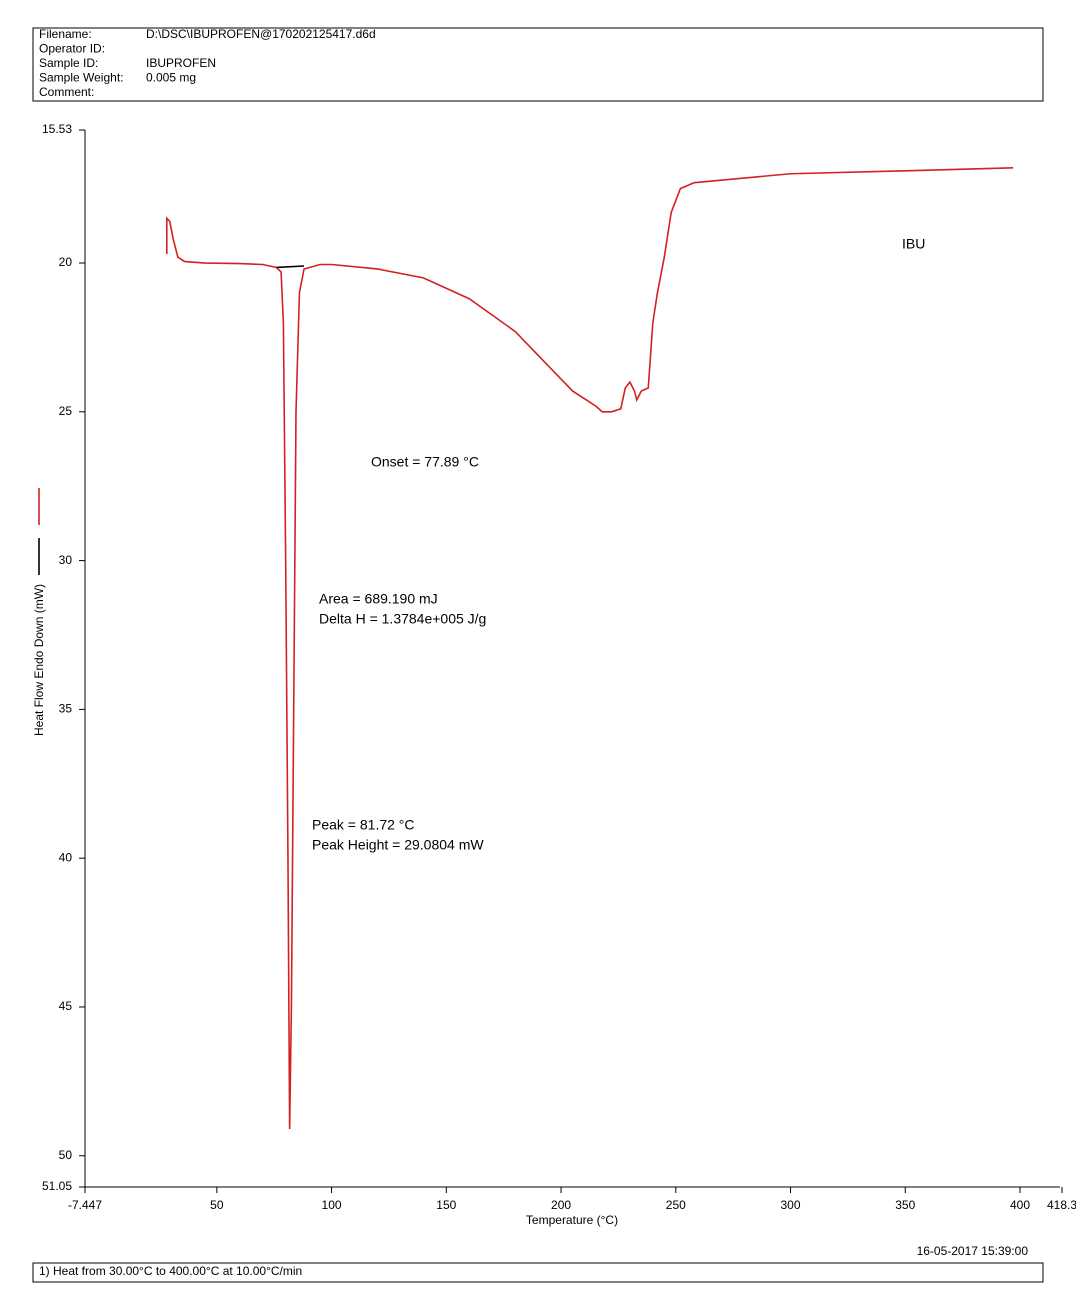 This screenshot has height=1309, width=1076. What do you see at coordinates (66, 262) in the screenshot?
I see `y-tick-label: 20` at bounding box center [66, 262].